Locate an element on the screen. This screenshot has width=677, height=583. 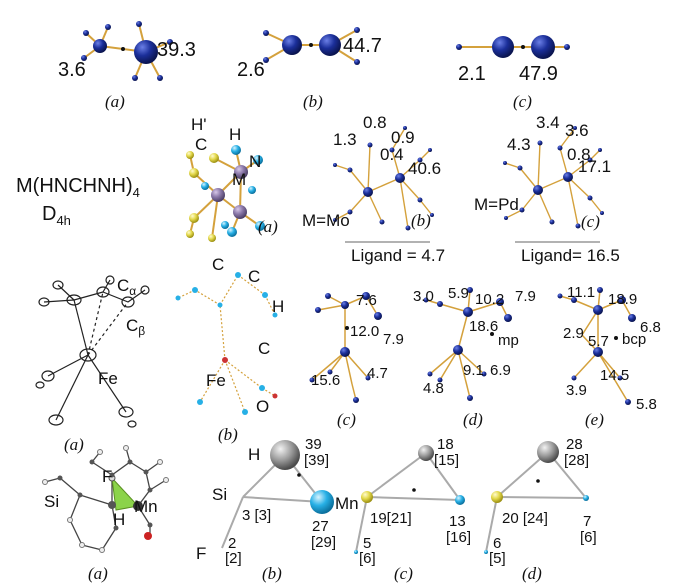
row3-e-value-7: 3.9 is located at coordinates (576, 390).